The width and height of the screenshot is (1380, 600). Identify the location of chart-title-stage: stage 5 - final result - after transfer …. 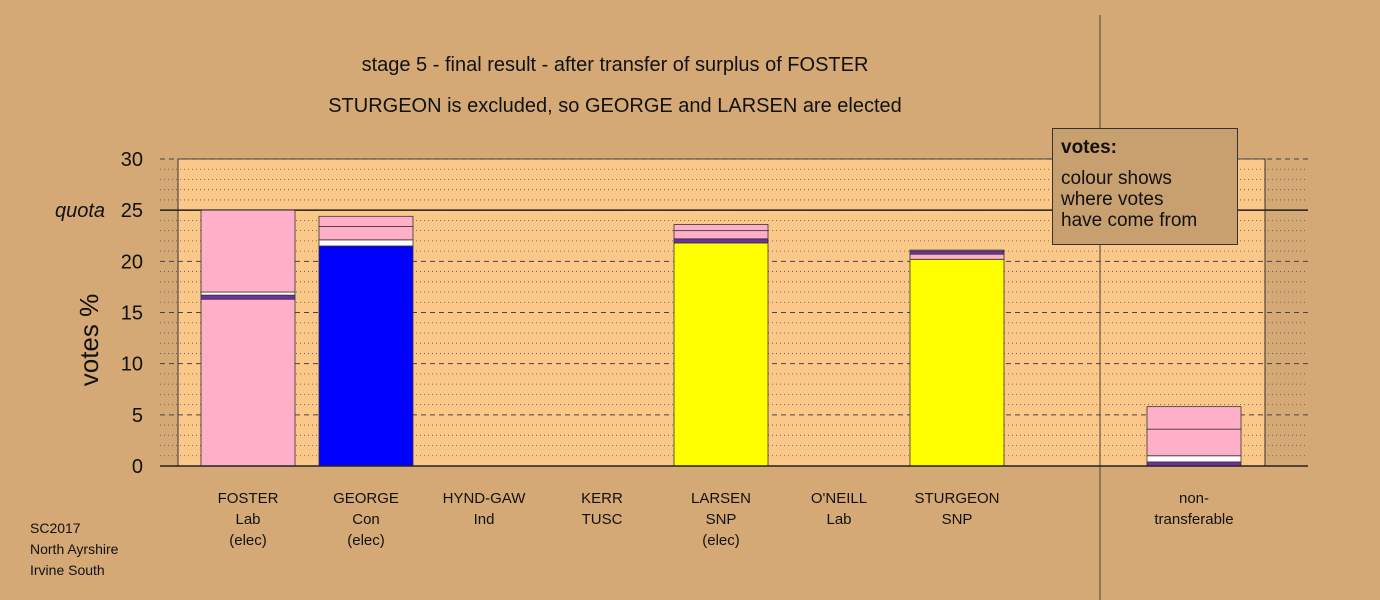
(615, 65).